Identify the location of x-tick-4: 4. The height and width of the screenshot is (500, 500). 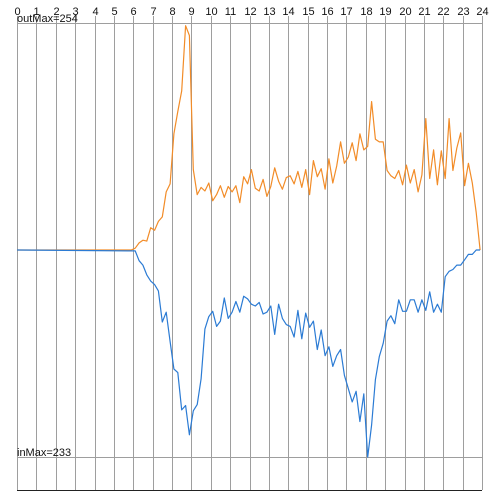
(95, 12).